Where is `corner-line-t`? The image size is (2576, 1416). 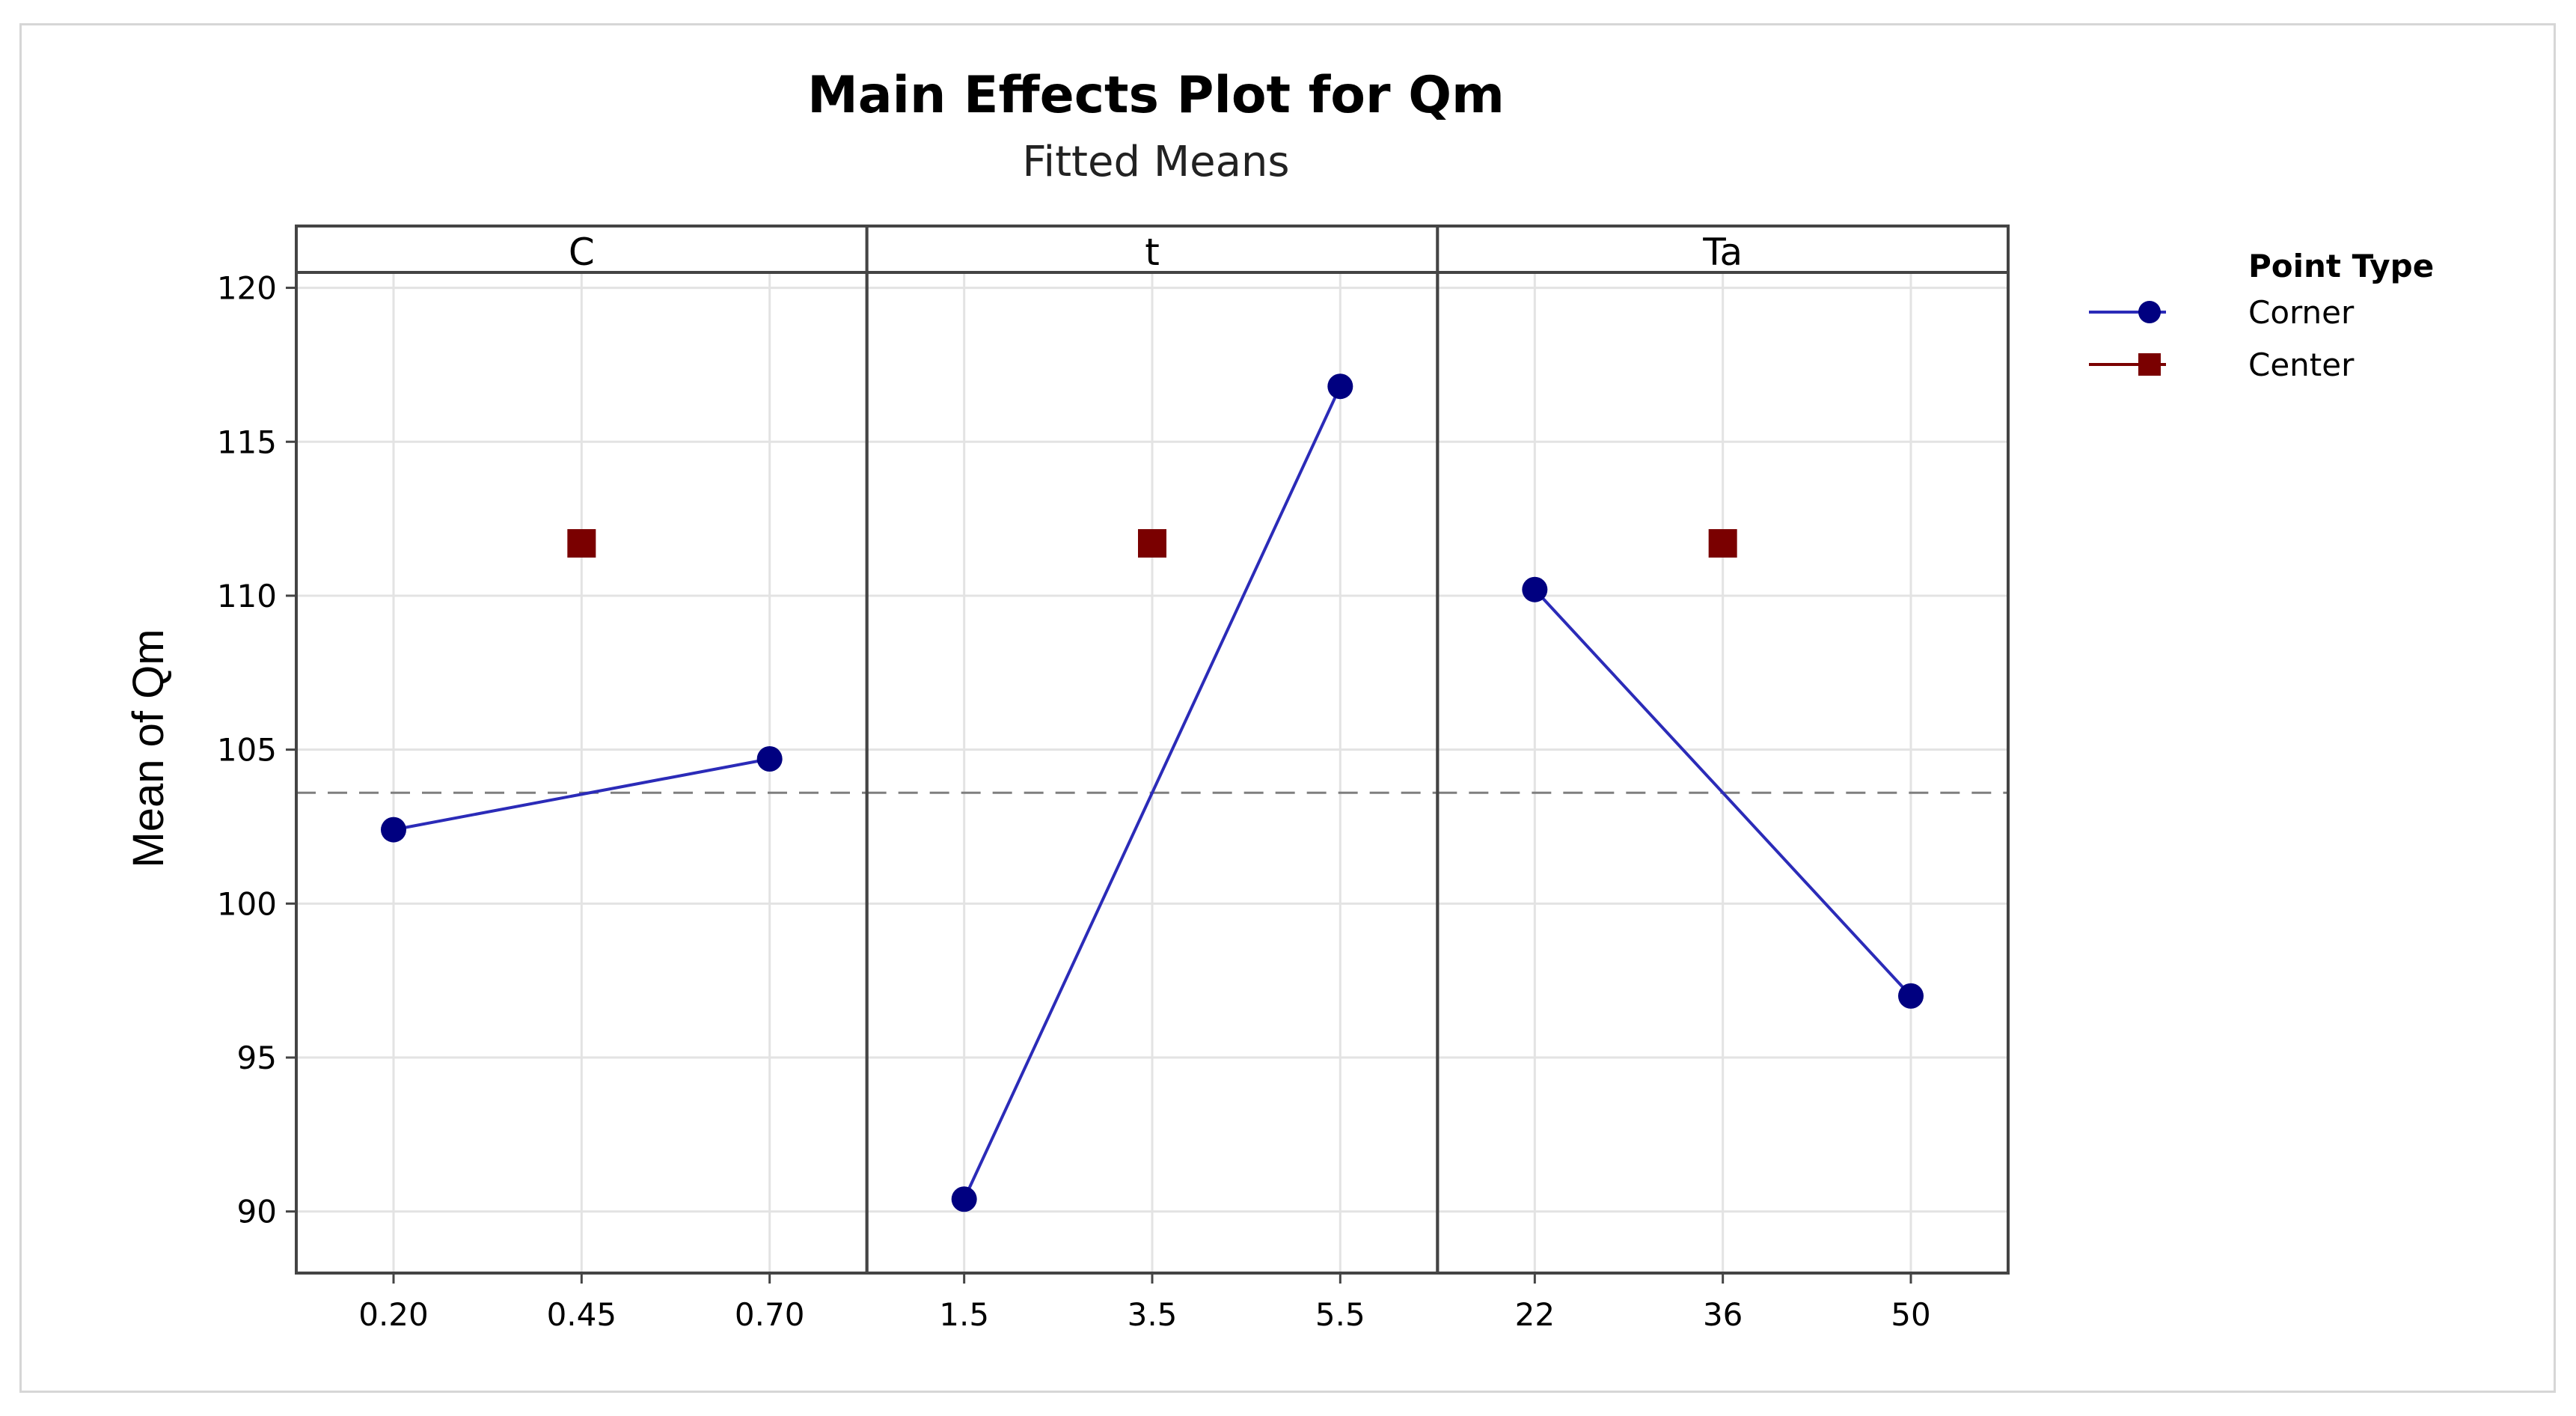
corner-line-t is located at coordinates (1152, 792).